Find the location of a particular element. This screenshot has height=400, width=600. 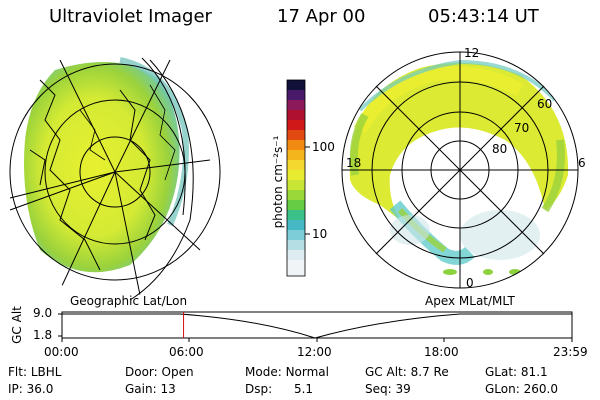

geographic-panel-label: Geographic Lat/Lon is located at coordinates (129, 301).